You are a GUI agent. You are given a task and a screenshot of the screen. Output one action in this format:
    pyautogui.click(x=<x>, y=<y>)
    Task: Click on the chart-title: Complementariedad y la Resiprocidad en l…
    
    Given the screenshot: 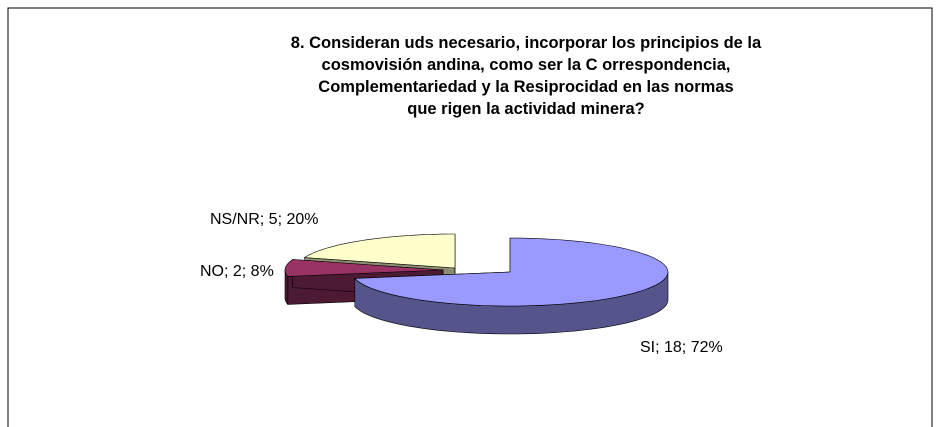 What is the action you would take?
    pyautogui.click(x=525, y=87)
    